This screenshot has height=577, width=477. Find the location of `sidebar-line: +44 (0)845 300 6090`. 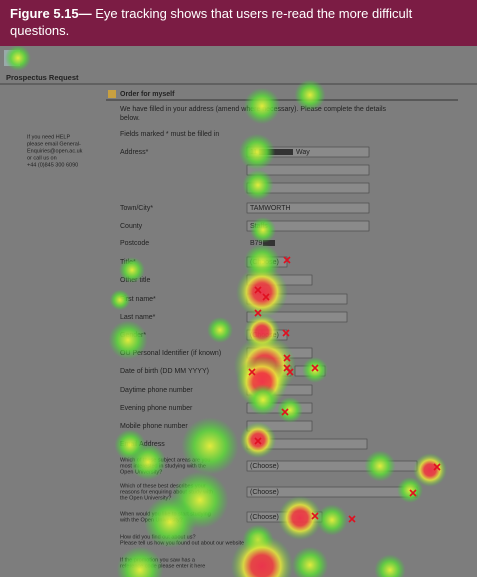

sidebar-line: +44 (0)845 300 6090 is located at coordinates (52, 165).